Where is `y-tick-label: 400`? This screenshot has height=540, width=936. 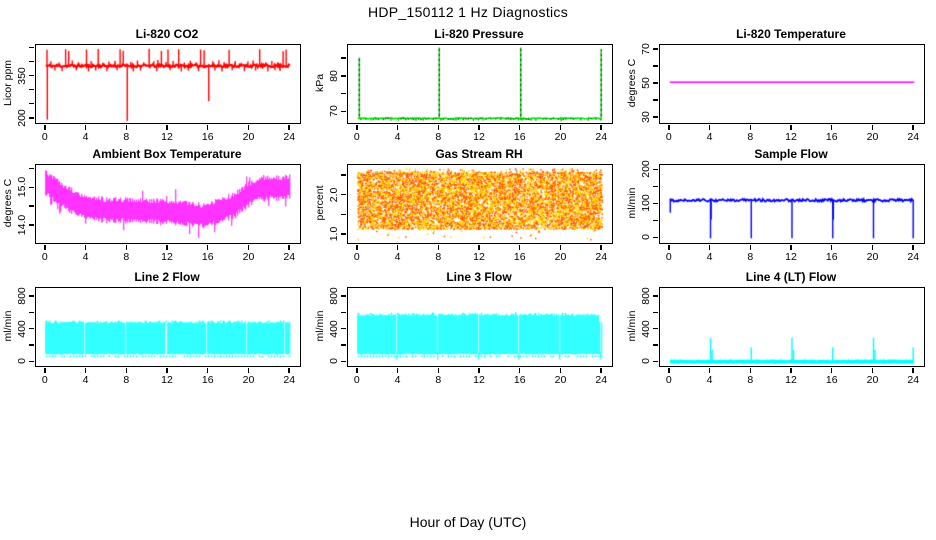 y-tick-label: 400 is located at coordinates (334, 328).